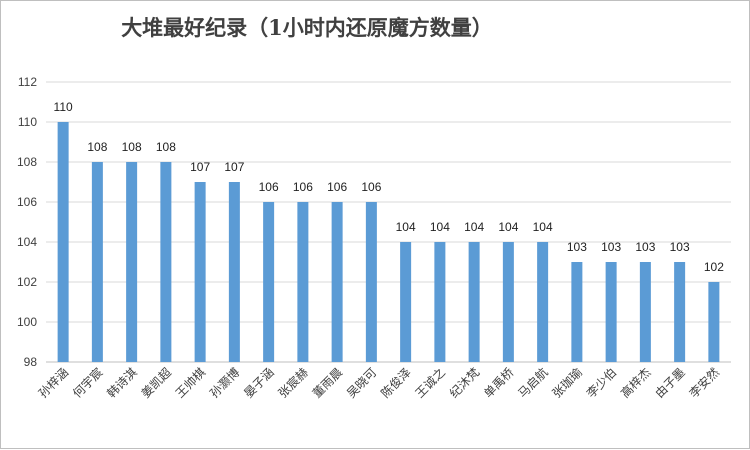 This screenshot has width=750, height=450. What do you see at coordinates (601, 383) in the screenshot?
I see `x-tick-label: 李少伯` at bounding box center [601, 383].